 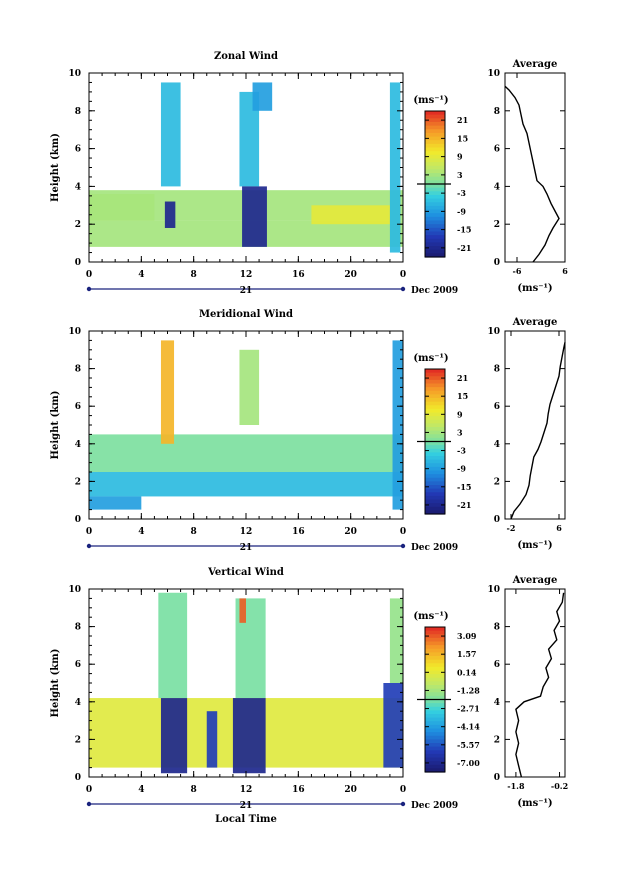 I want to click on colorbar-tick-label: 15, so click(x=462, y=138).